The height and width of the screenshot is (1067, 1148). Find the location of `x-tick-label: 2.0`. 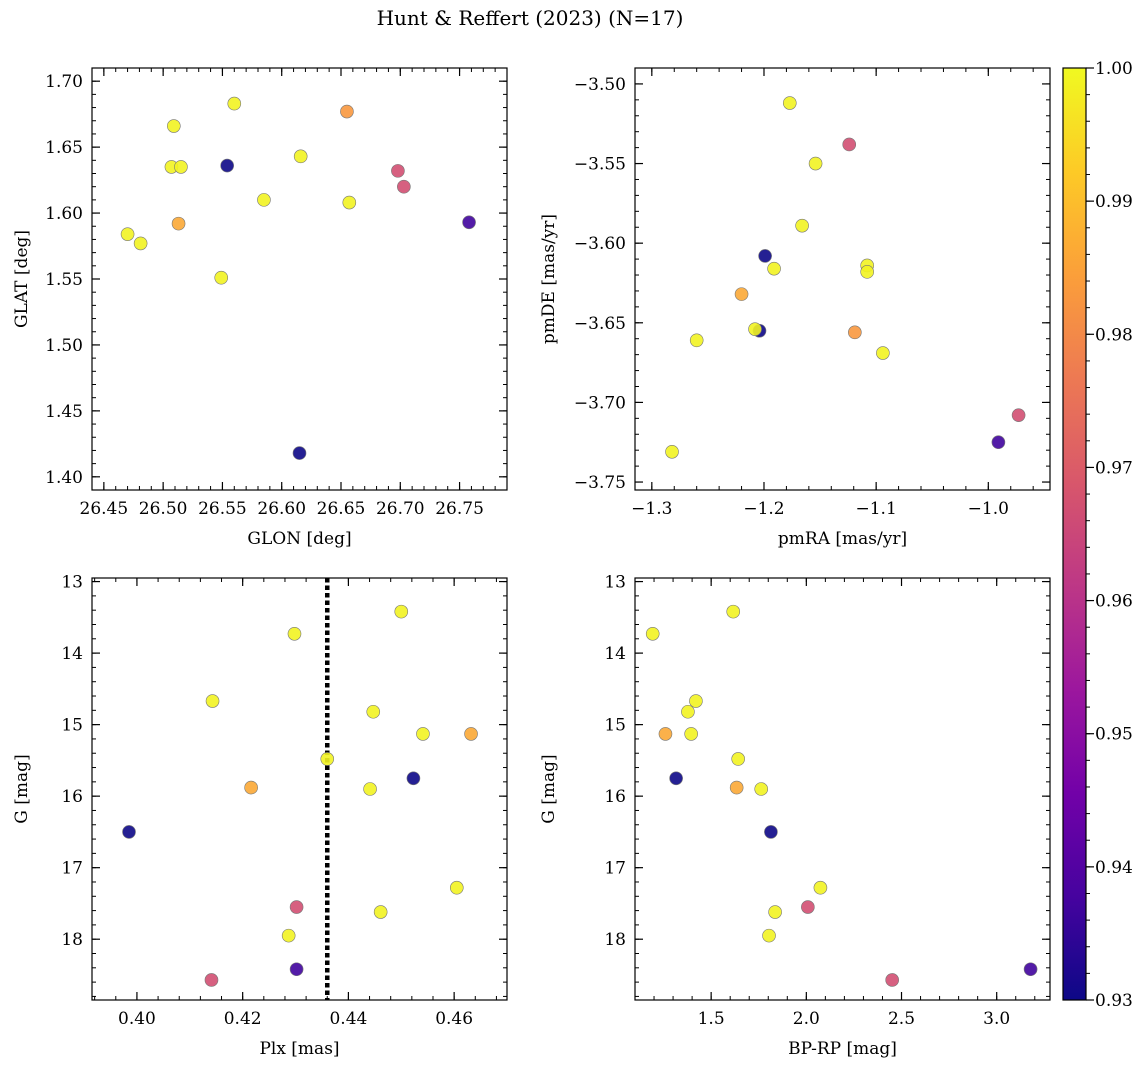

x-tick-label: 2.0 is located at coordinates (806, 1019).